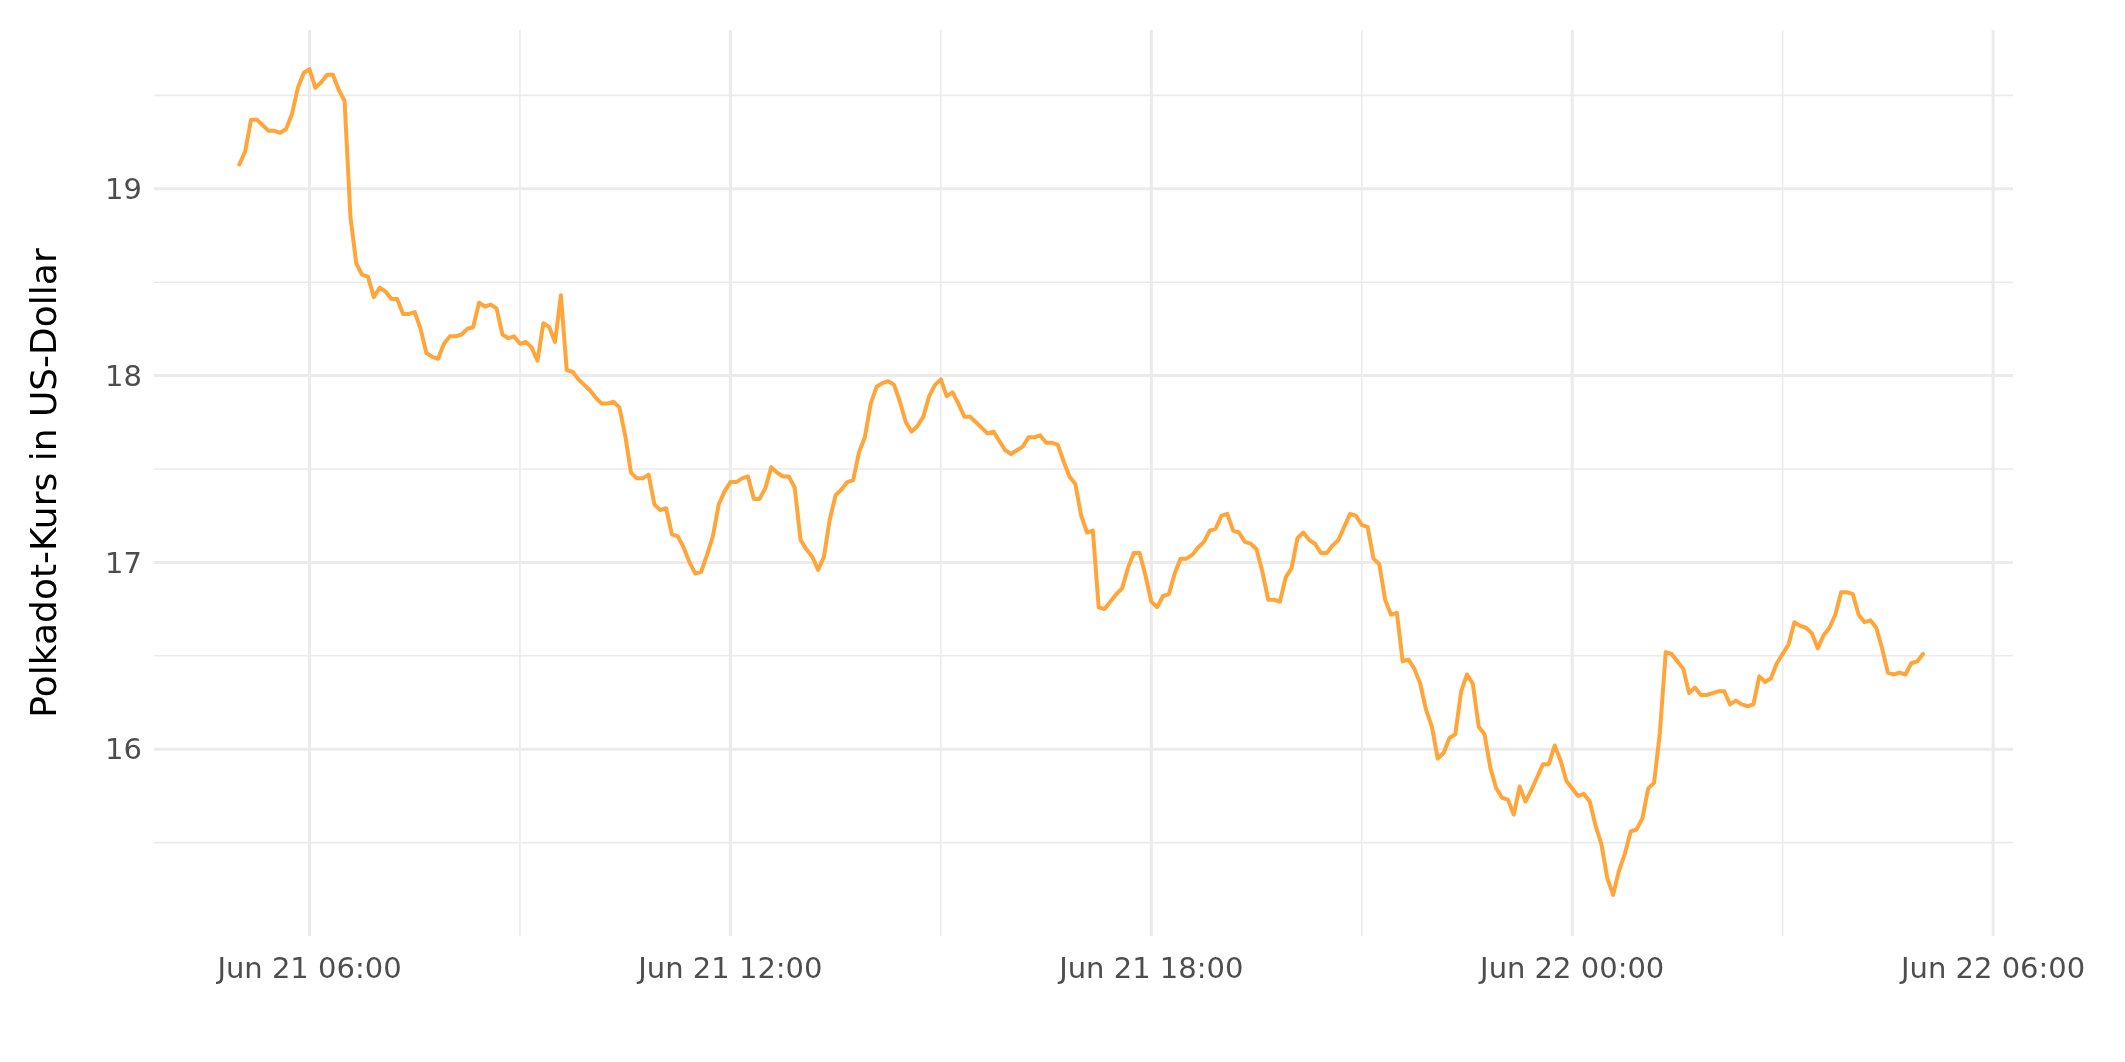  Describe the element at coordinates (123, 375) in the screenshot. I see `y-tick-label: 18` at that location.